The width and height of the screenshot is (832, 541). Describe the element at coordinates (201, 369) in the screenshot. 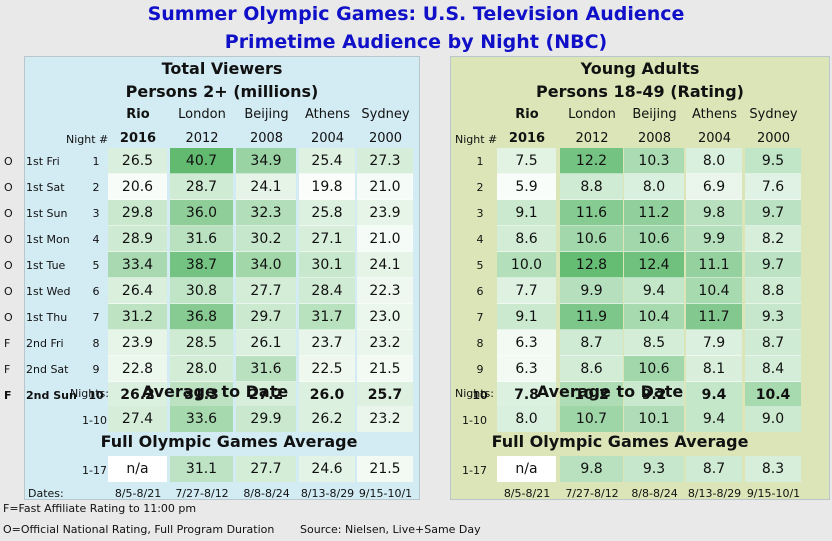

I see `total-value-cell: 28.0` at that location.